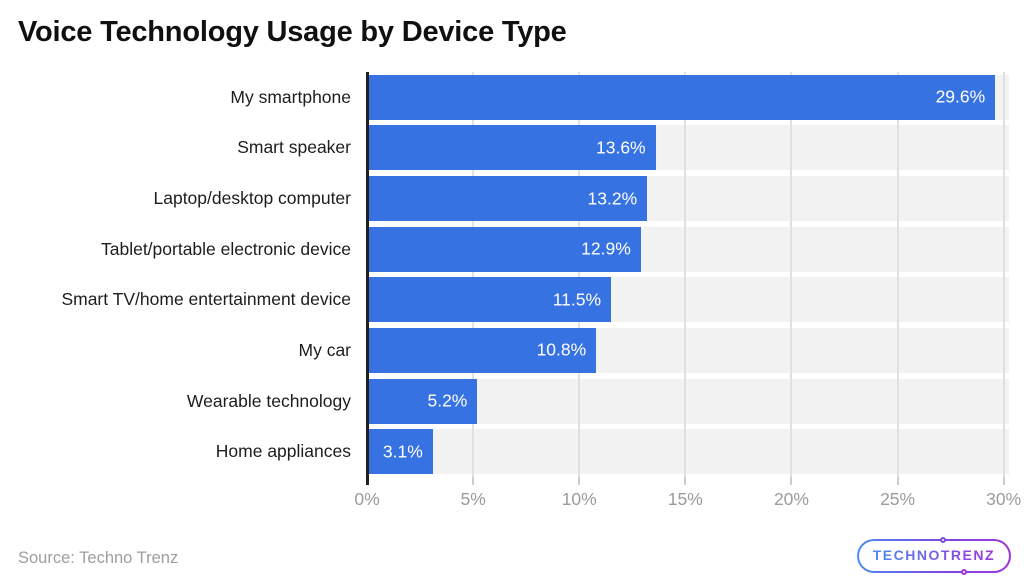 The height and width of the screenshot is (578, 1024). What do you see at coordinates (606, 248) in the screenshot?
I see `bar-value-label: 12.9%` at bounding box center [606, 248].